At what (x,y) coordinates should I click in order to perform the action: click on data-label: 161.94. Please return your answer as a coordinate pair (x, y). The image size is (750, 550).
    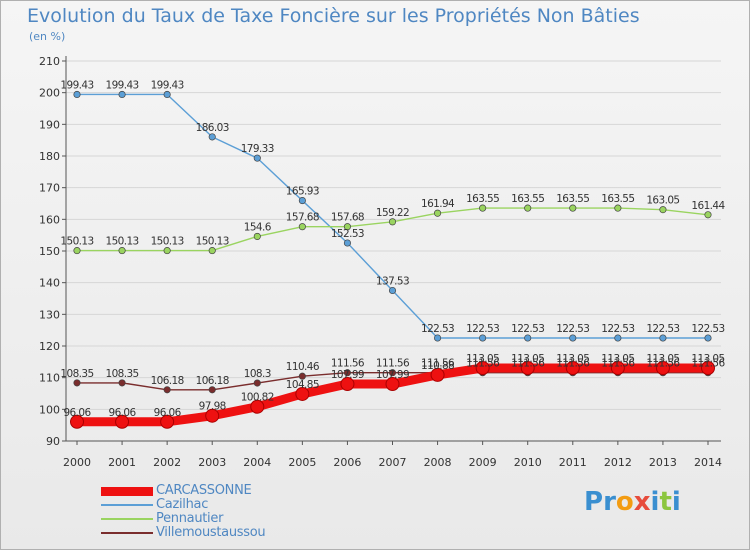
    Looking at the image, I should click on (438, 204).